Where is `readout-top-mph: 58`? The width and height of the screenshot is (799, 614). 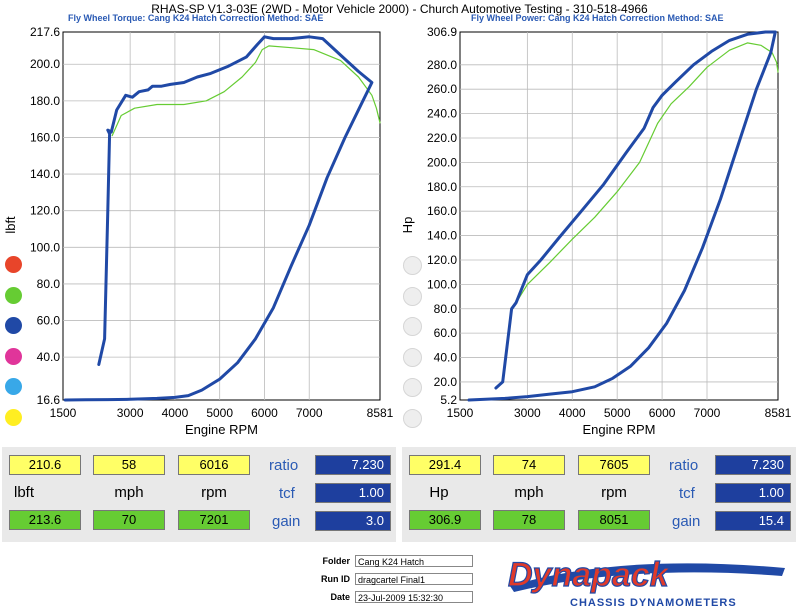
readout-top-mph: 58 is located at coordinates (129, 465).